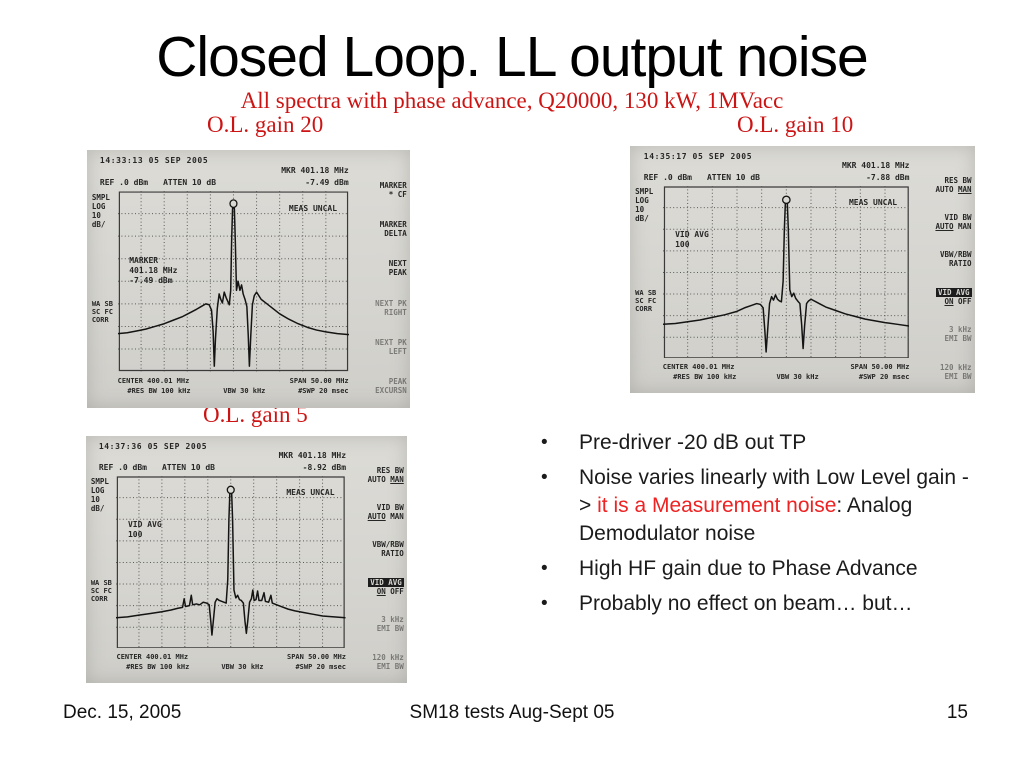  I want to click on softkey-line: EXCURSN, so click(391, 391).